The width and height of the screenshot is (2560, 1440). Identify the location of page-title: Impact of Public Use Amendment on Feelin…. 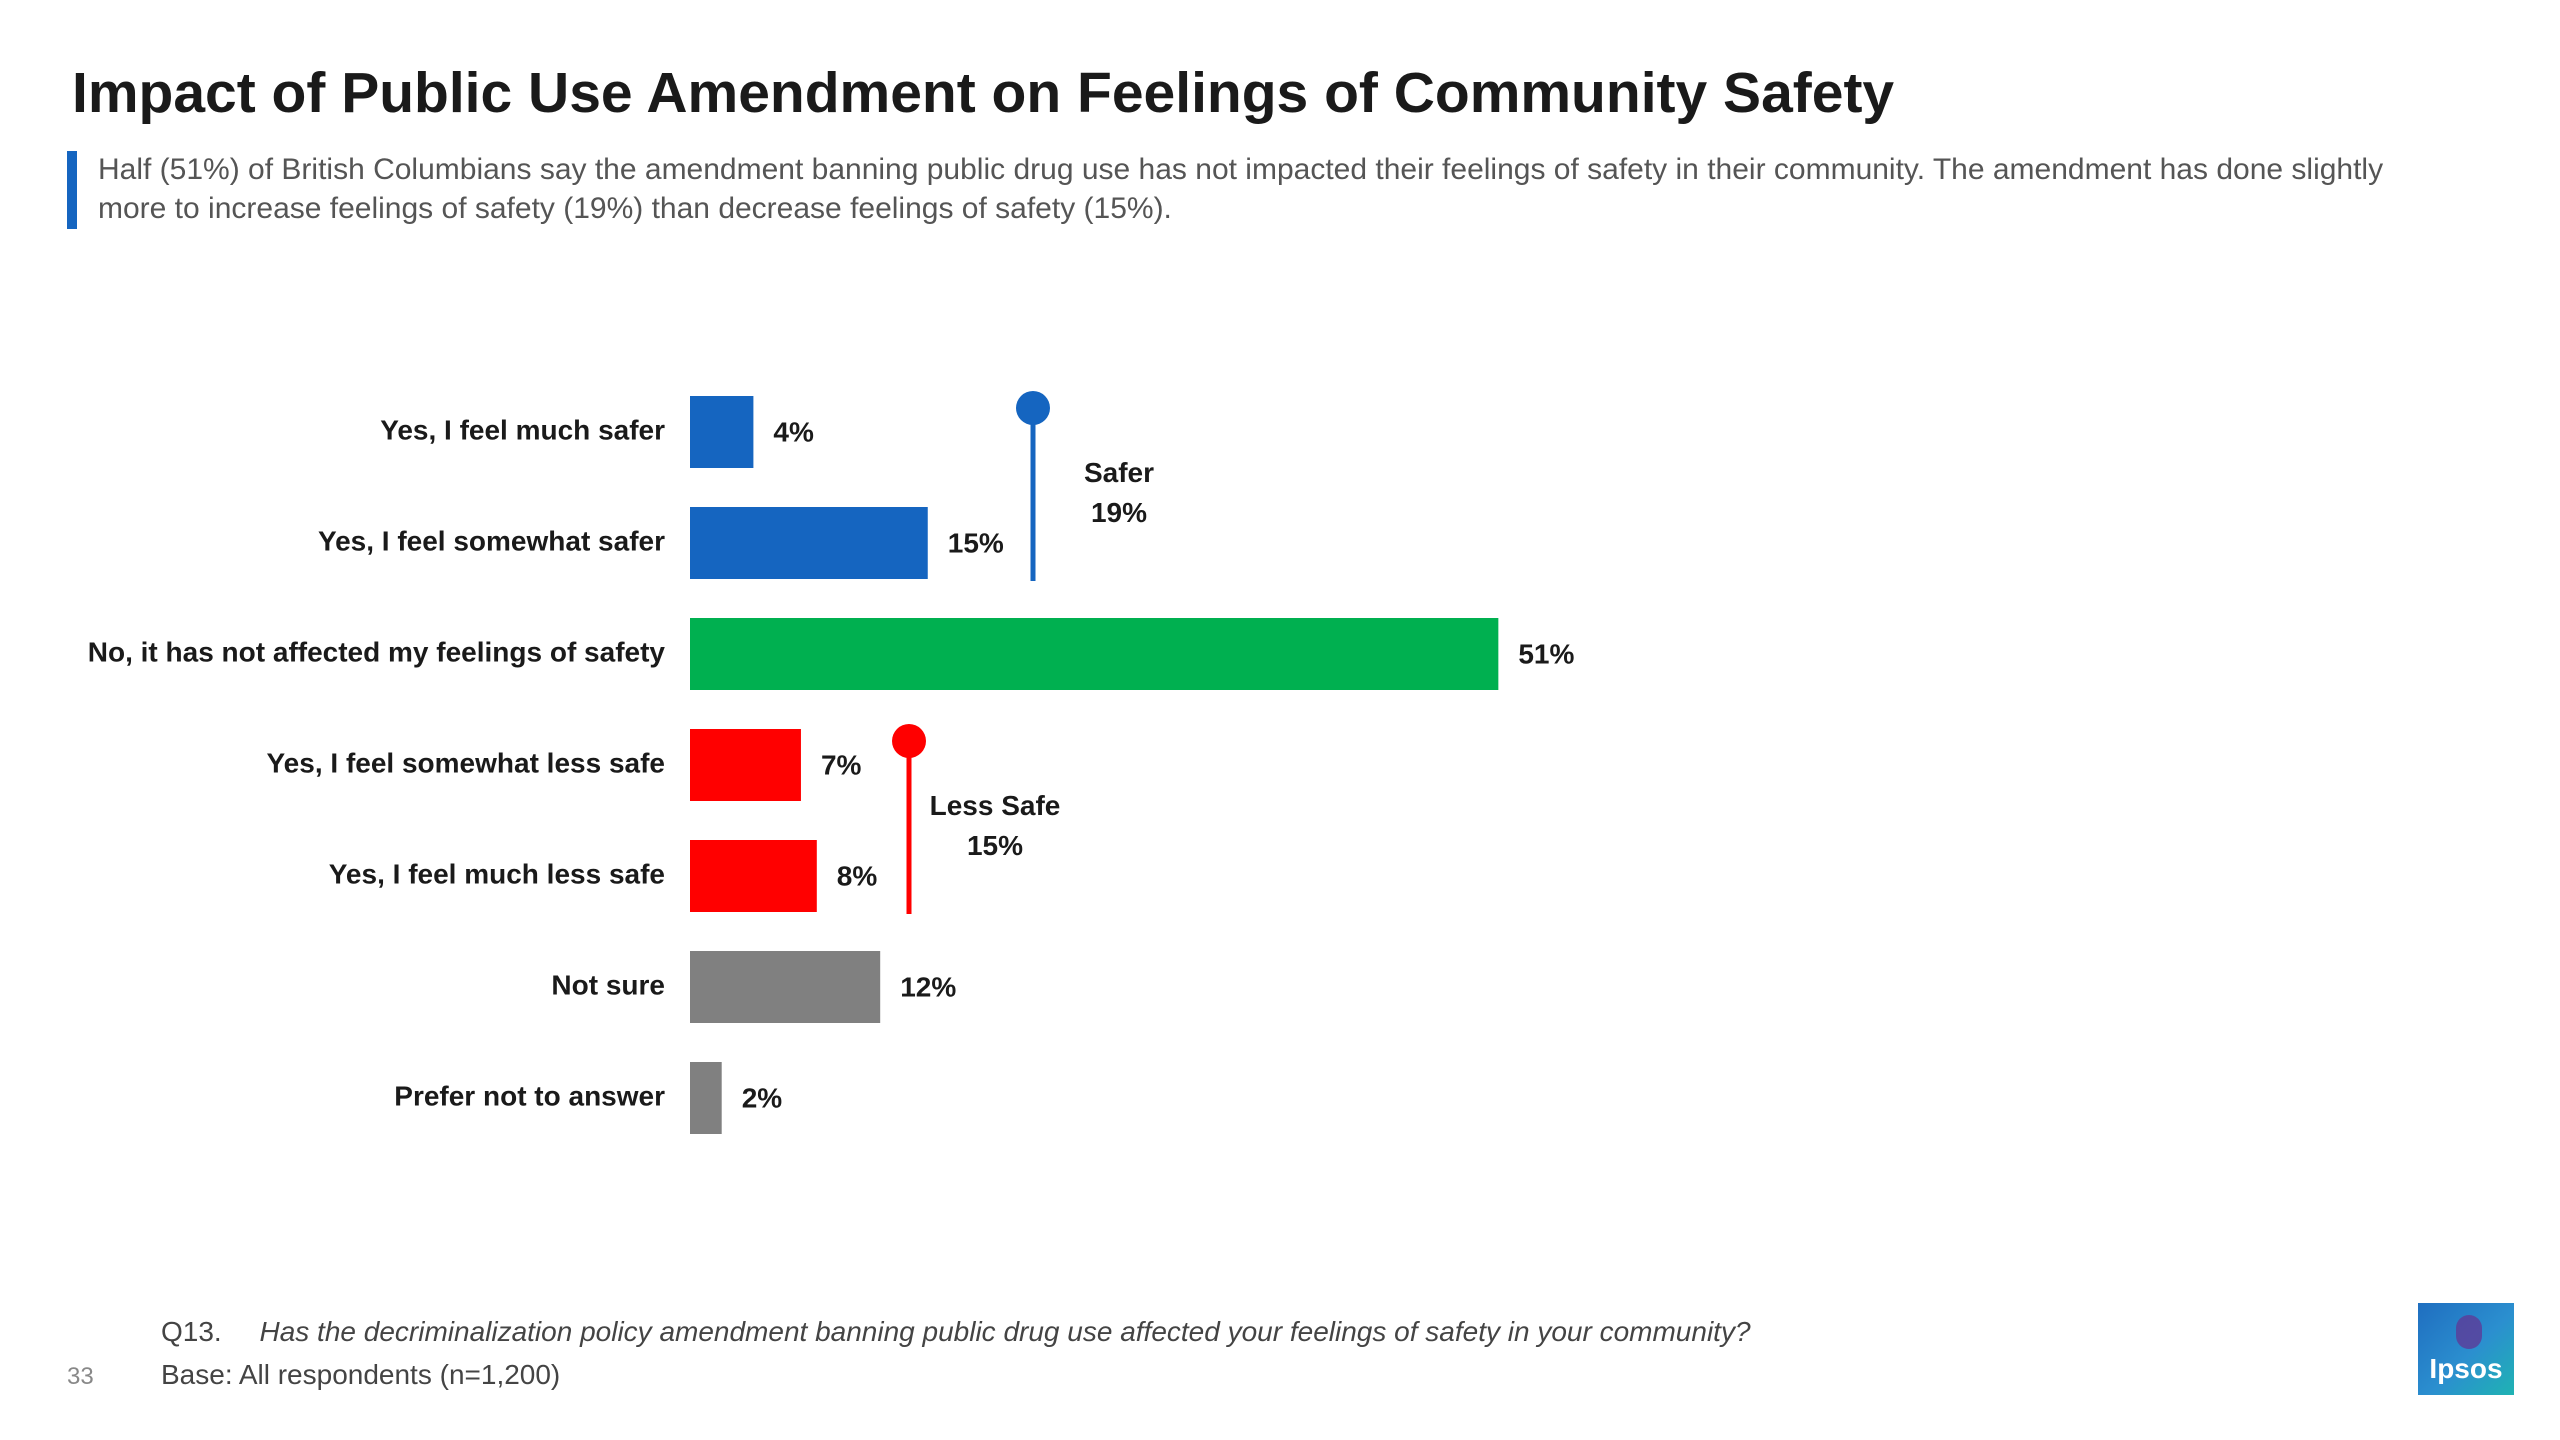
(983, 93).